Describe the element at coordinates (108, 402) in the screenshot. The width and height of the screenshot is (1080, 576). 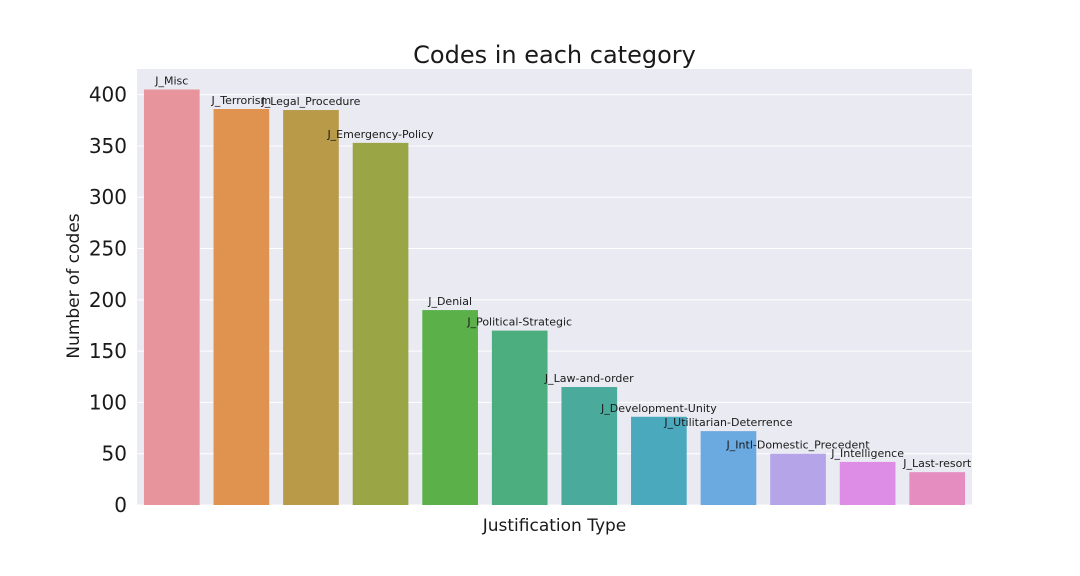
I see `y-tick-label: 100` at that location.